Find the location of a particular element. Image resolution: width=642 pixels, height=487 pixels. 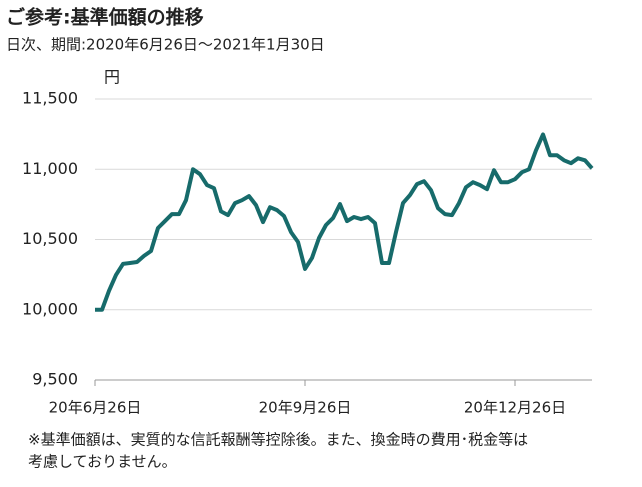

y-axis-label: 円 is located at coordinates (112, 77).